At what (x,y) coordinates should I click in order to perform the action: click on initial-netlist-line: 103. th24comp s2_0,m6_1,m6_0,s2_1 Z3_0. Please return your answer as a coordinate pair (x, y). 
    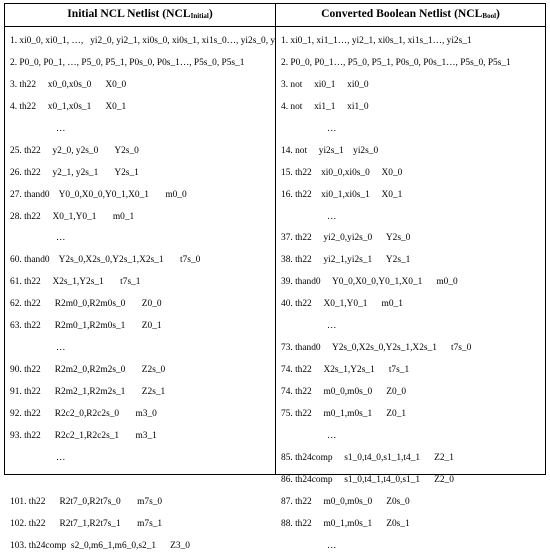
    Looking at the image, I should click on (100, 545).